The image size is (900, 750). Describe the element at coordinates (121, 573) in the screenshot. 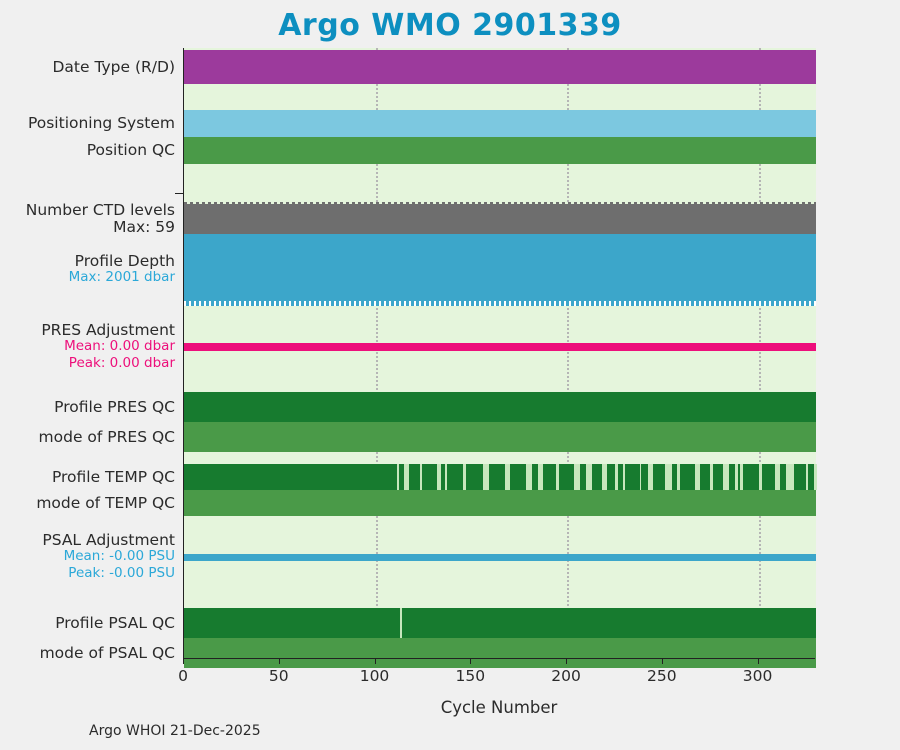

I see `y-label-psal_adjustment-2: Peak: -0.00 PSU` at that location.